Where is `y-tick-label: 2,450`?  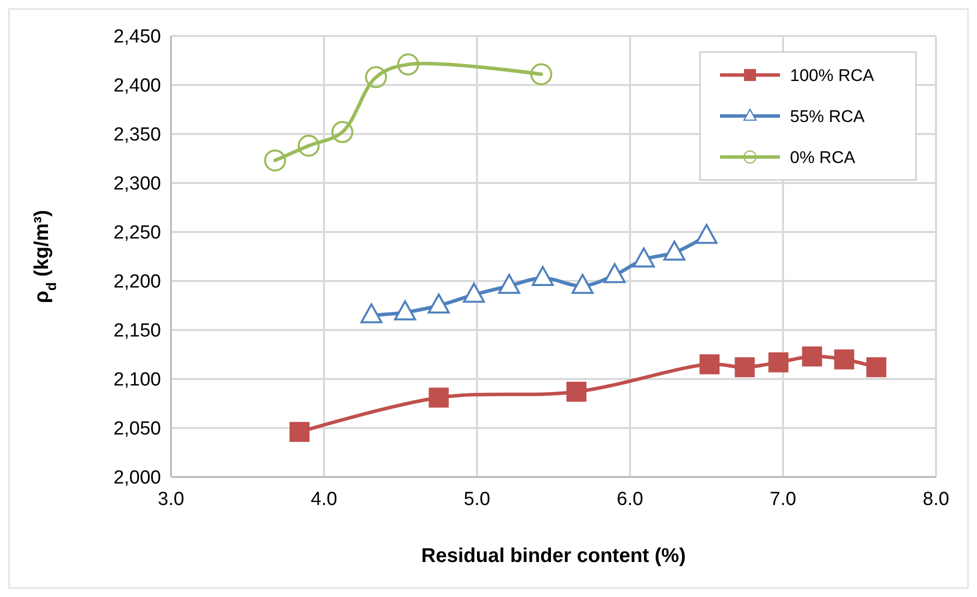 y-tick-label: 2,450 is located at coordinates (137, 37).